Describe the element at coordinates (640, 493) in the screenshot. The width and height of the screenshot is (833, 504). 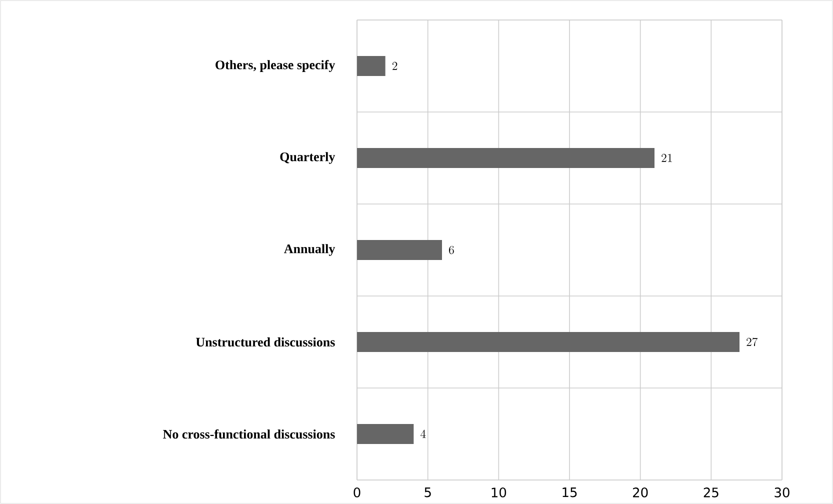
I see `x-tick-label: 20` at that location.